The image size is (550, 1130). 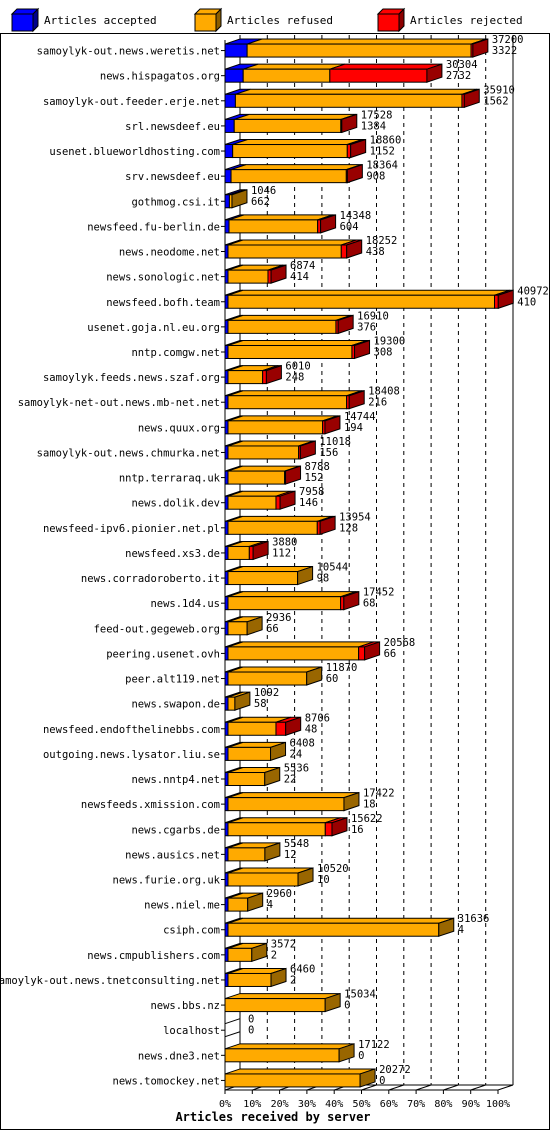 What do you see at coordinates (389, 1104) in the screenshot?
I see `x-tick-label: 60%` at bounding box center [389, 1104].